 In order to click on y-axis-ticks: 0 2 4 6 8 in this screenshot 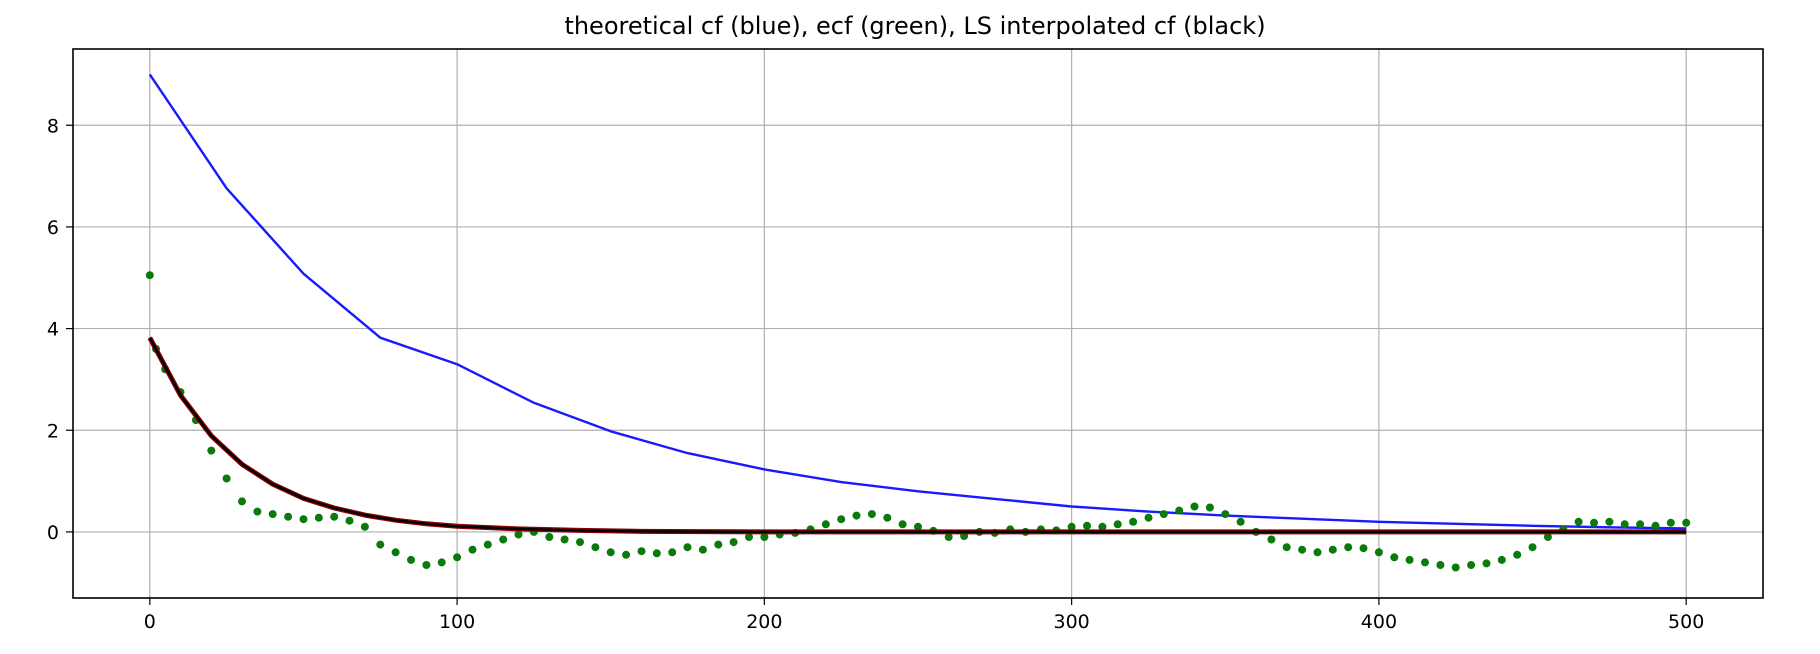, I will do `click(60, 329)`.